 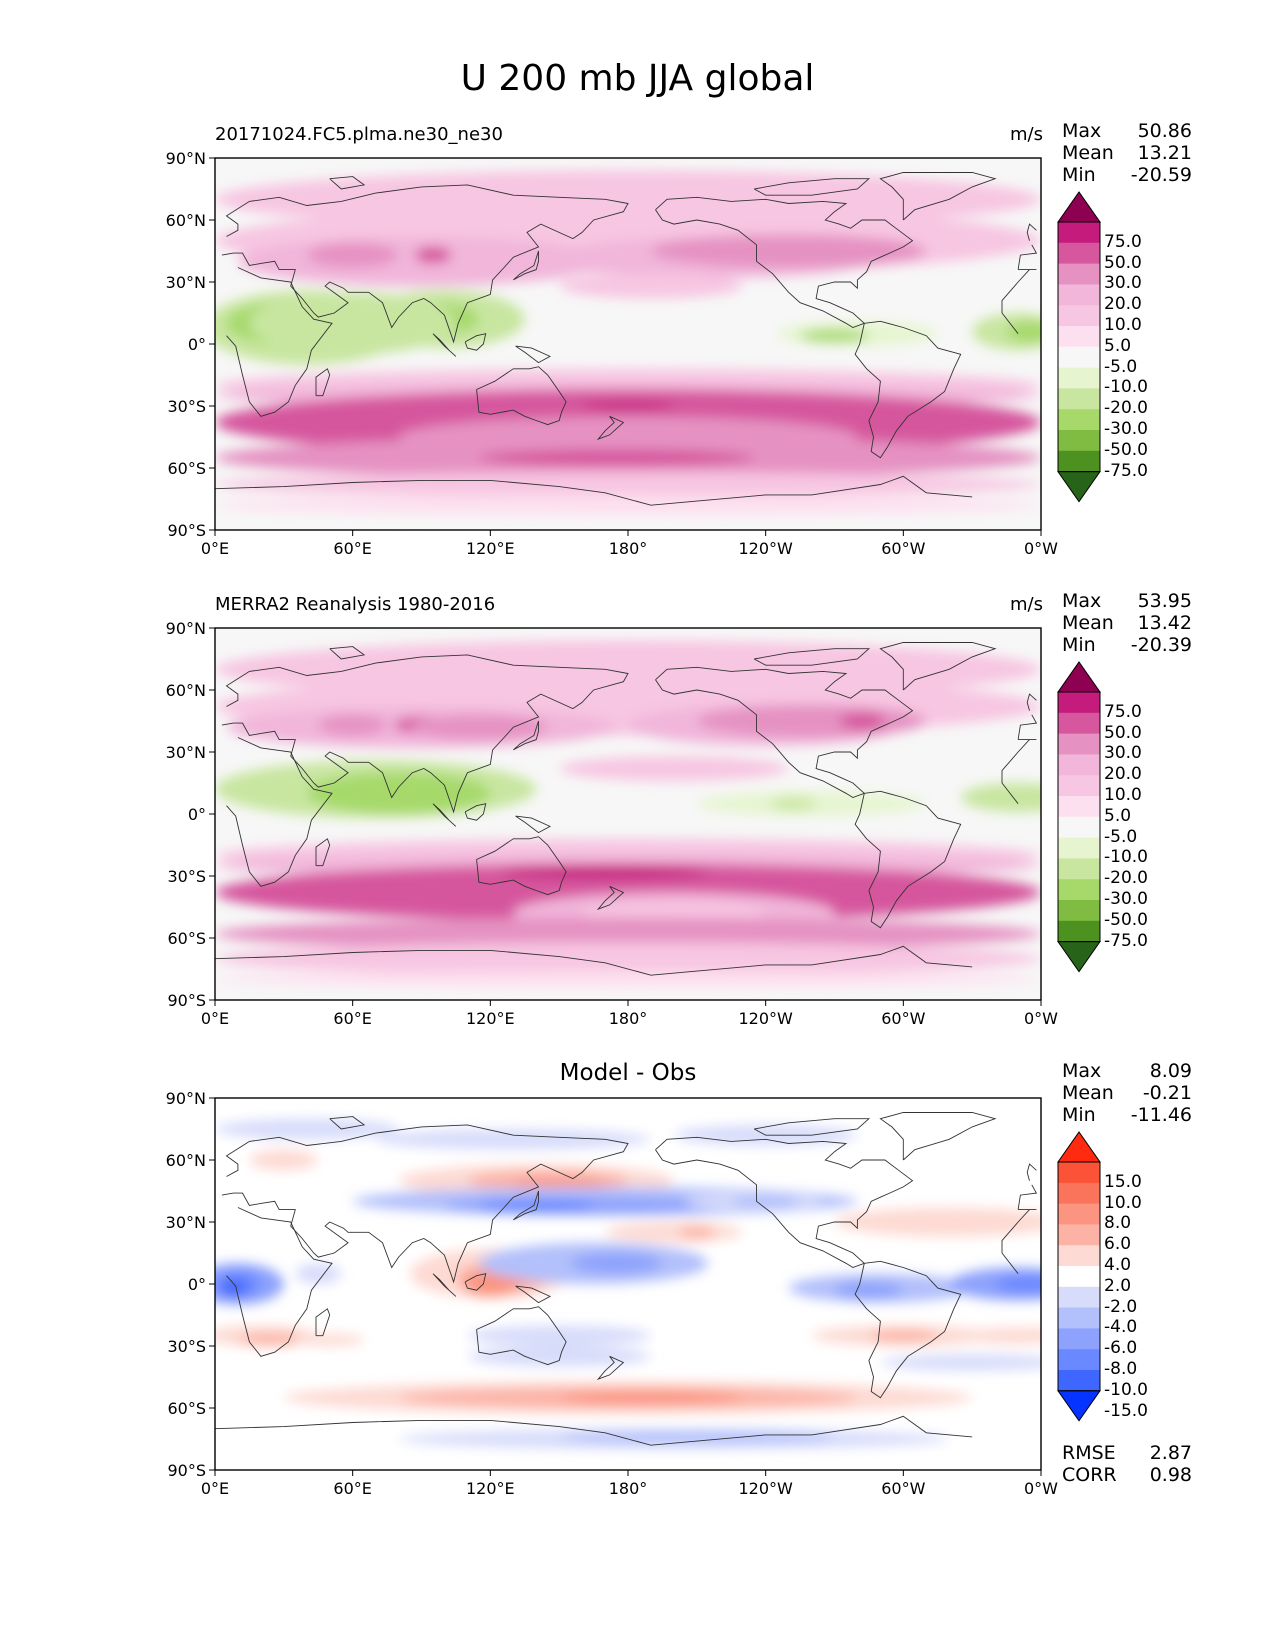 What do you see at coordinates (1079, 487) in the screenshot?
I see `colorbar-extend-bottom` at bounding box center [1079, 487].